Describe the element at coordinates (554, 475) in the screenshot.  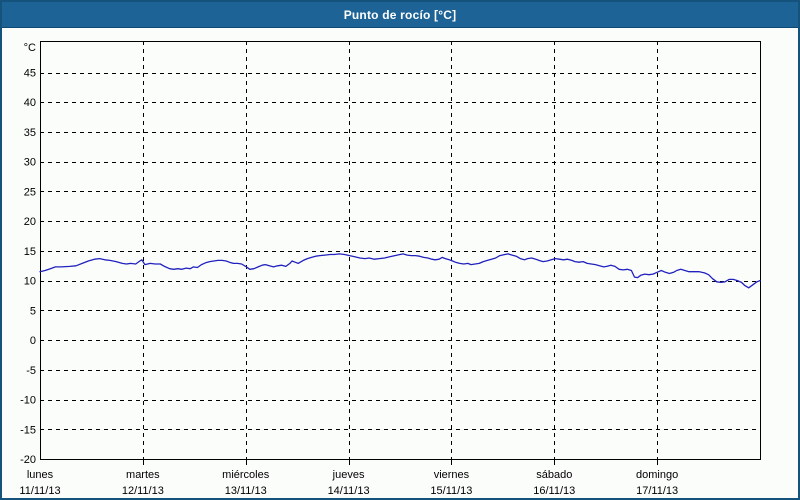
I see `x-day-name-label: sábado` at that location.